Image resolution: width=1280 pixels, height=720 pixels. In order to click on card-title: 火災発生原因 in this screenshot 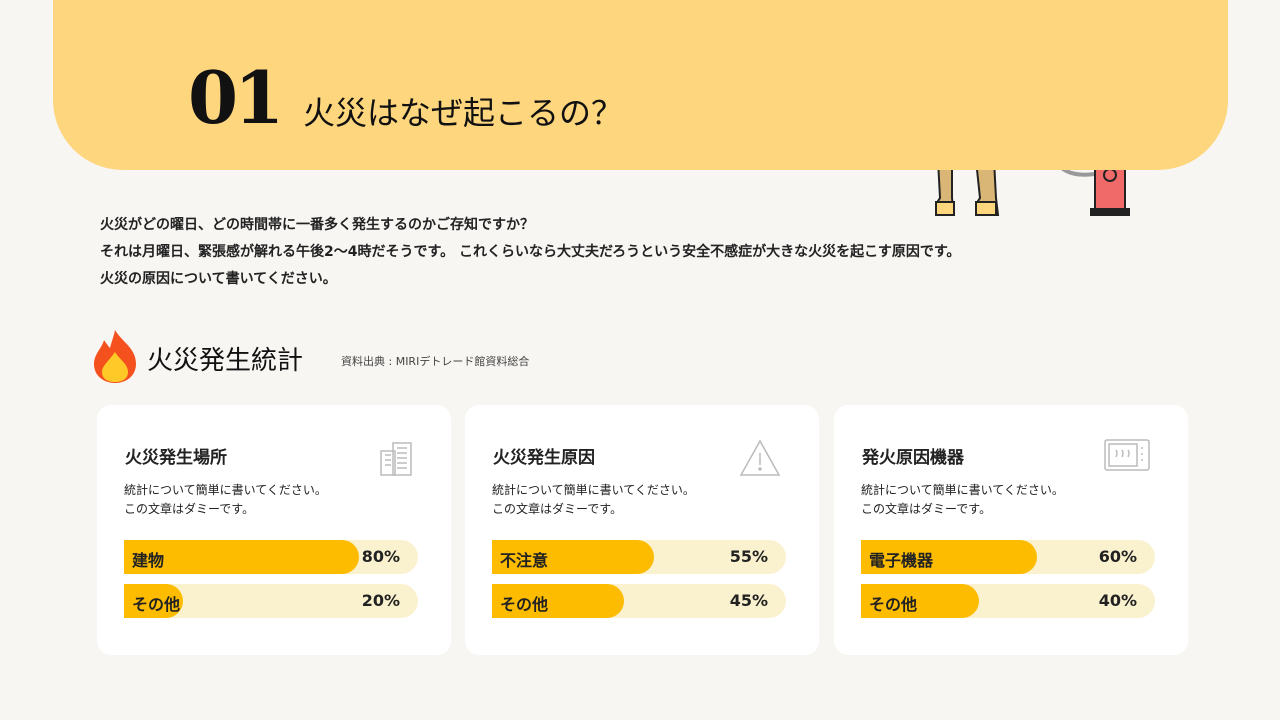, I will do `click(544, 458)`.